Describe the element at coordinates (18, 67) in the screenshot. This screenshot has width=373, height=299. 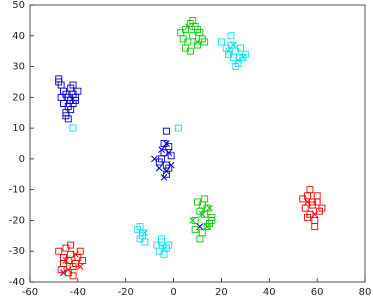
I see `y-tick-label: 30` at that location.